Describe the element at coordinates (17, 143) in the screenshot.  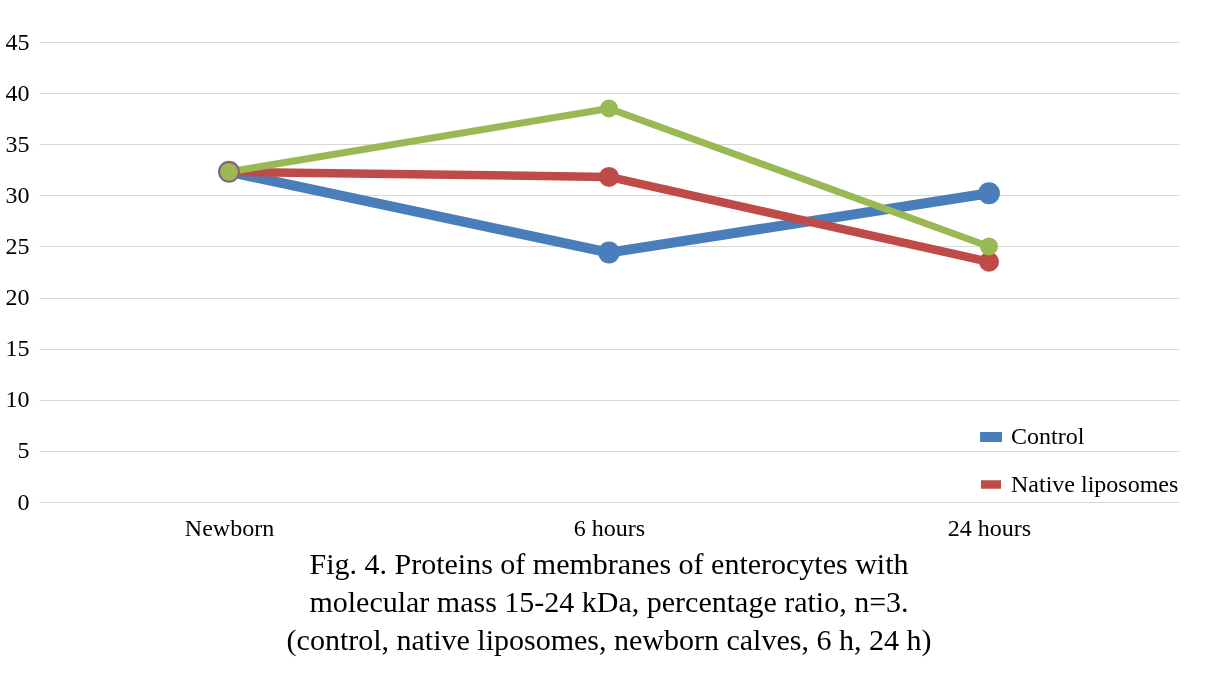
I see `y-tick-label: 35` at that location.